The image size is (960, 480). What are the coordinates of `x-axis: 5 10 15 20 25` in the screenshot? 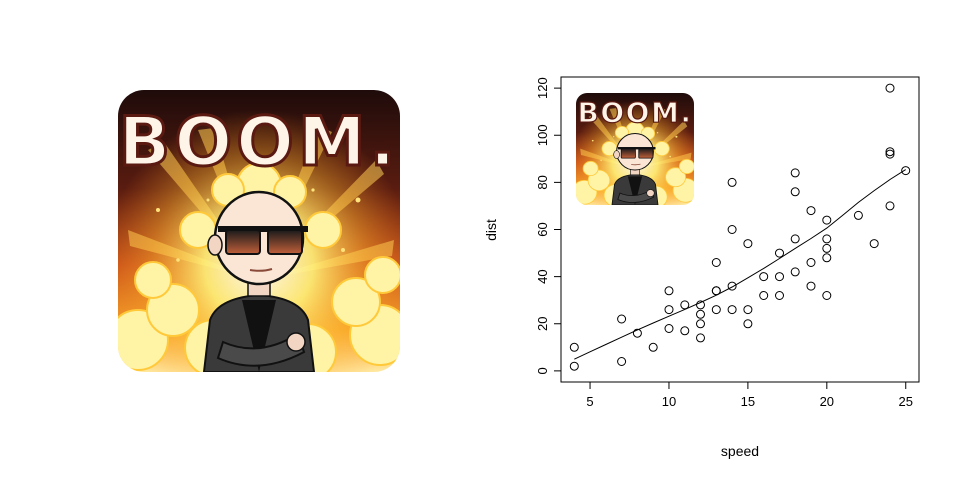 It's located at (749, 395).